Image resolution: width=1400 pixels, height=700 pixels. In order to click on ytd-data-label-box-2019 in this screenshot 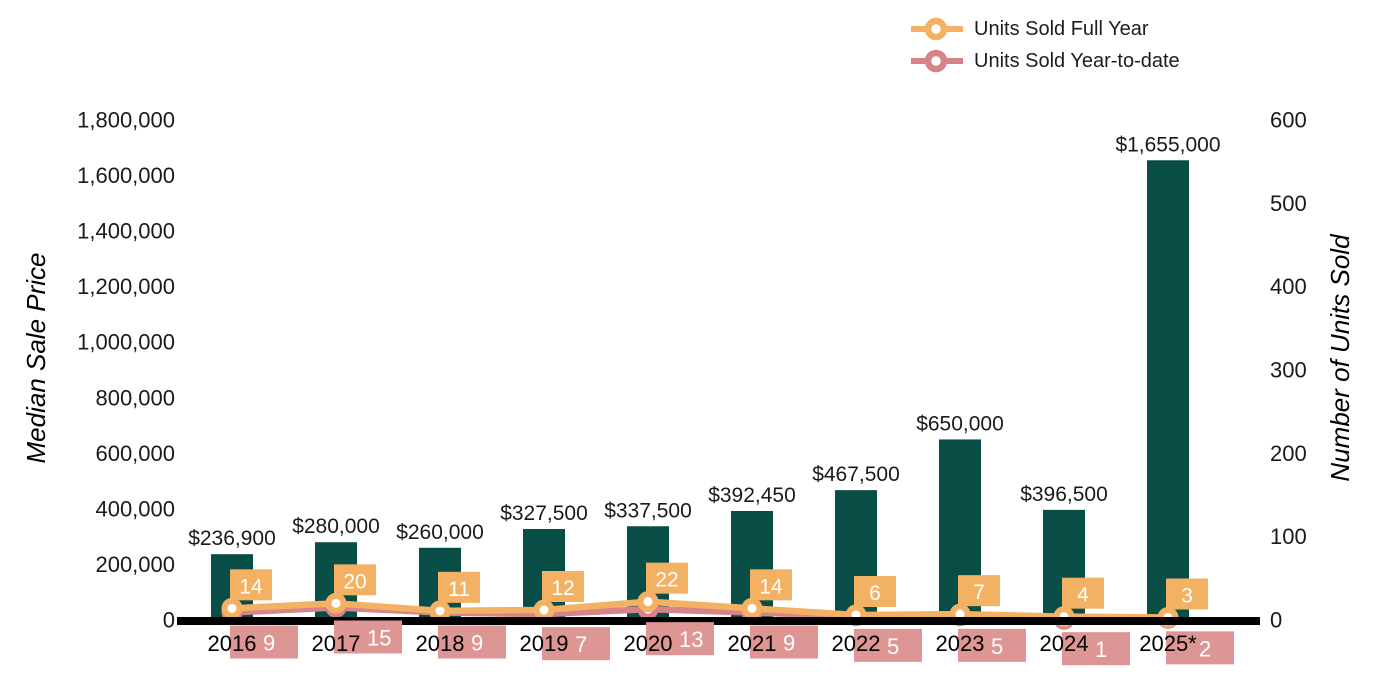, I will do `click(576, 644)`.